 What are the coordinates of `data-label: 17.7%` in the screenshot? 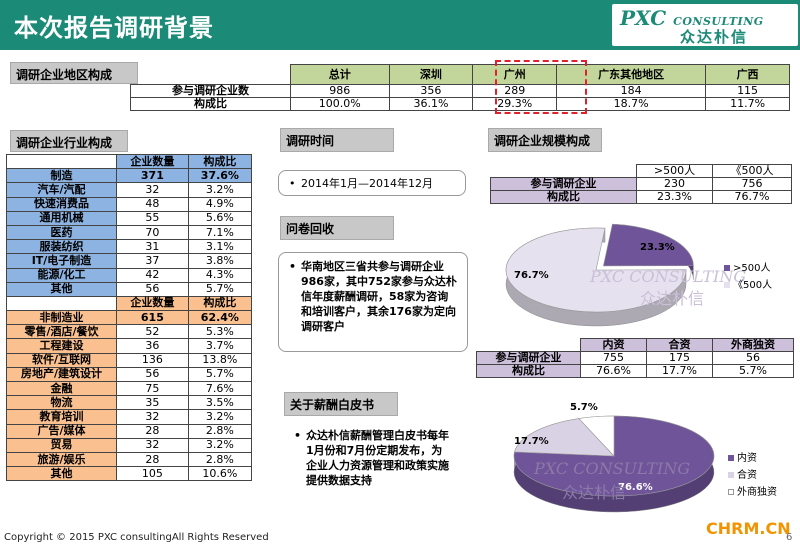 It's located at (531, 441).